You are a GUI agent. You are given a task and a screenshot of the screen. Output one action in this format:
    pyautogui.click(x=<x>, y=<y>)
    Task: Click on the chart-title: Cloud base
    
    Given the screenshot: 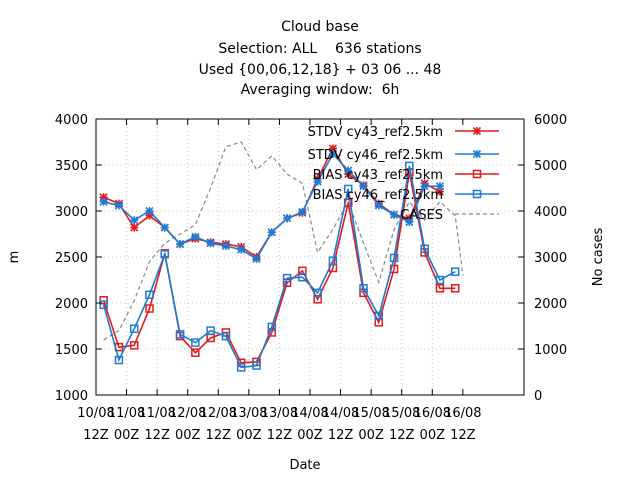 What is the action you would take?
    pyautogui.click(x=320, y=27)
    